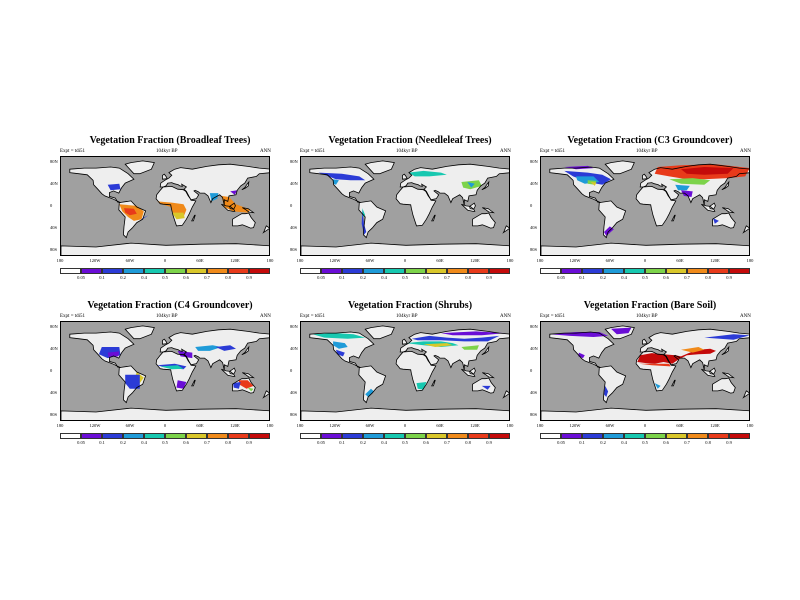 Image resolution: width=800 pixels, height=600 pixels. What do you see at coordinates (603, 277) in the screenshot?
I see `colorbar-tick-label: 0.2` at bounding box center [603, 277].